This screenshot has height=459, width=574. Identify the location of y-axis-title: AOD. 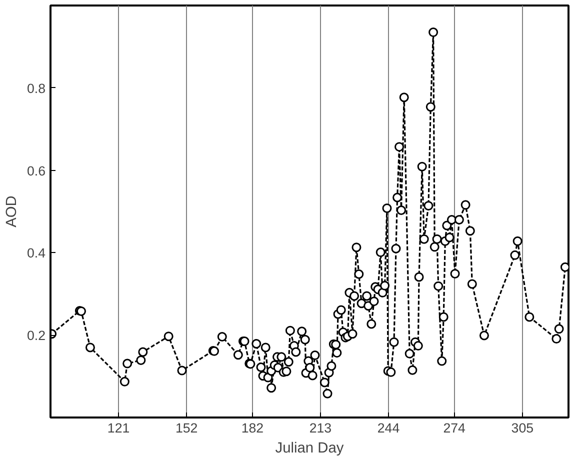
(12, 212).